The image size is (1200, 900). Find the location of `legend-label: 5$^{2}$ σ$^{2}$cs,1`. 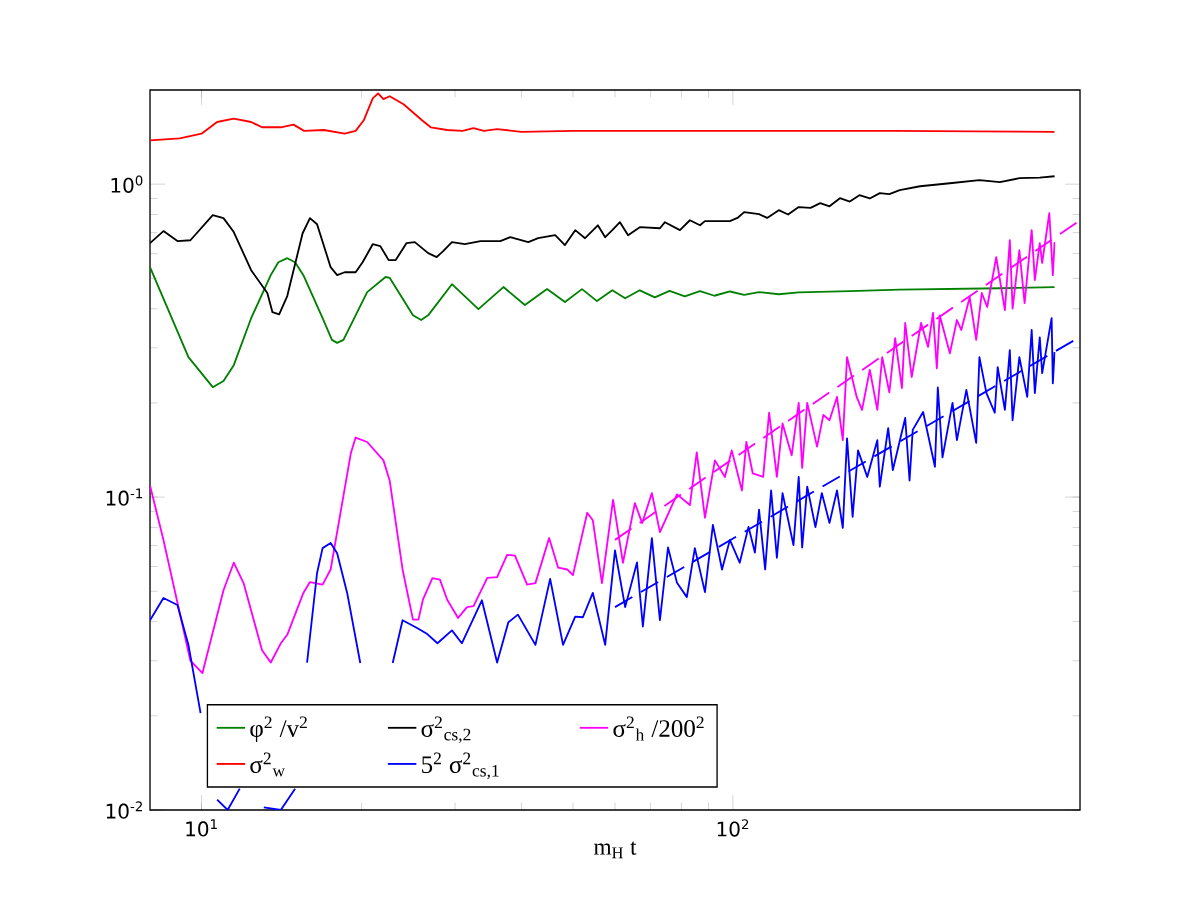

legend-label: 5$^{2}$ σ$^{2}$cs,1 is located at coordinates (460, 766).